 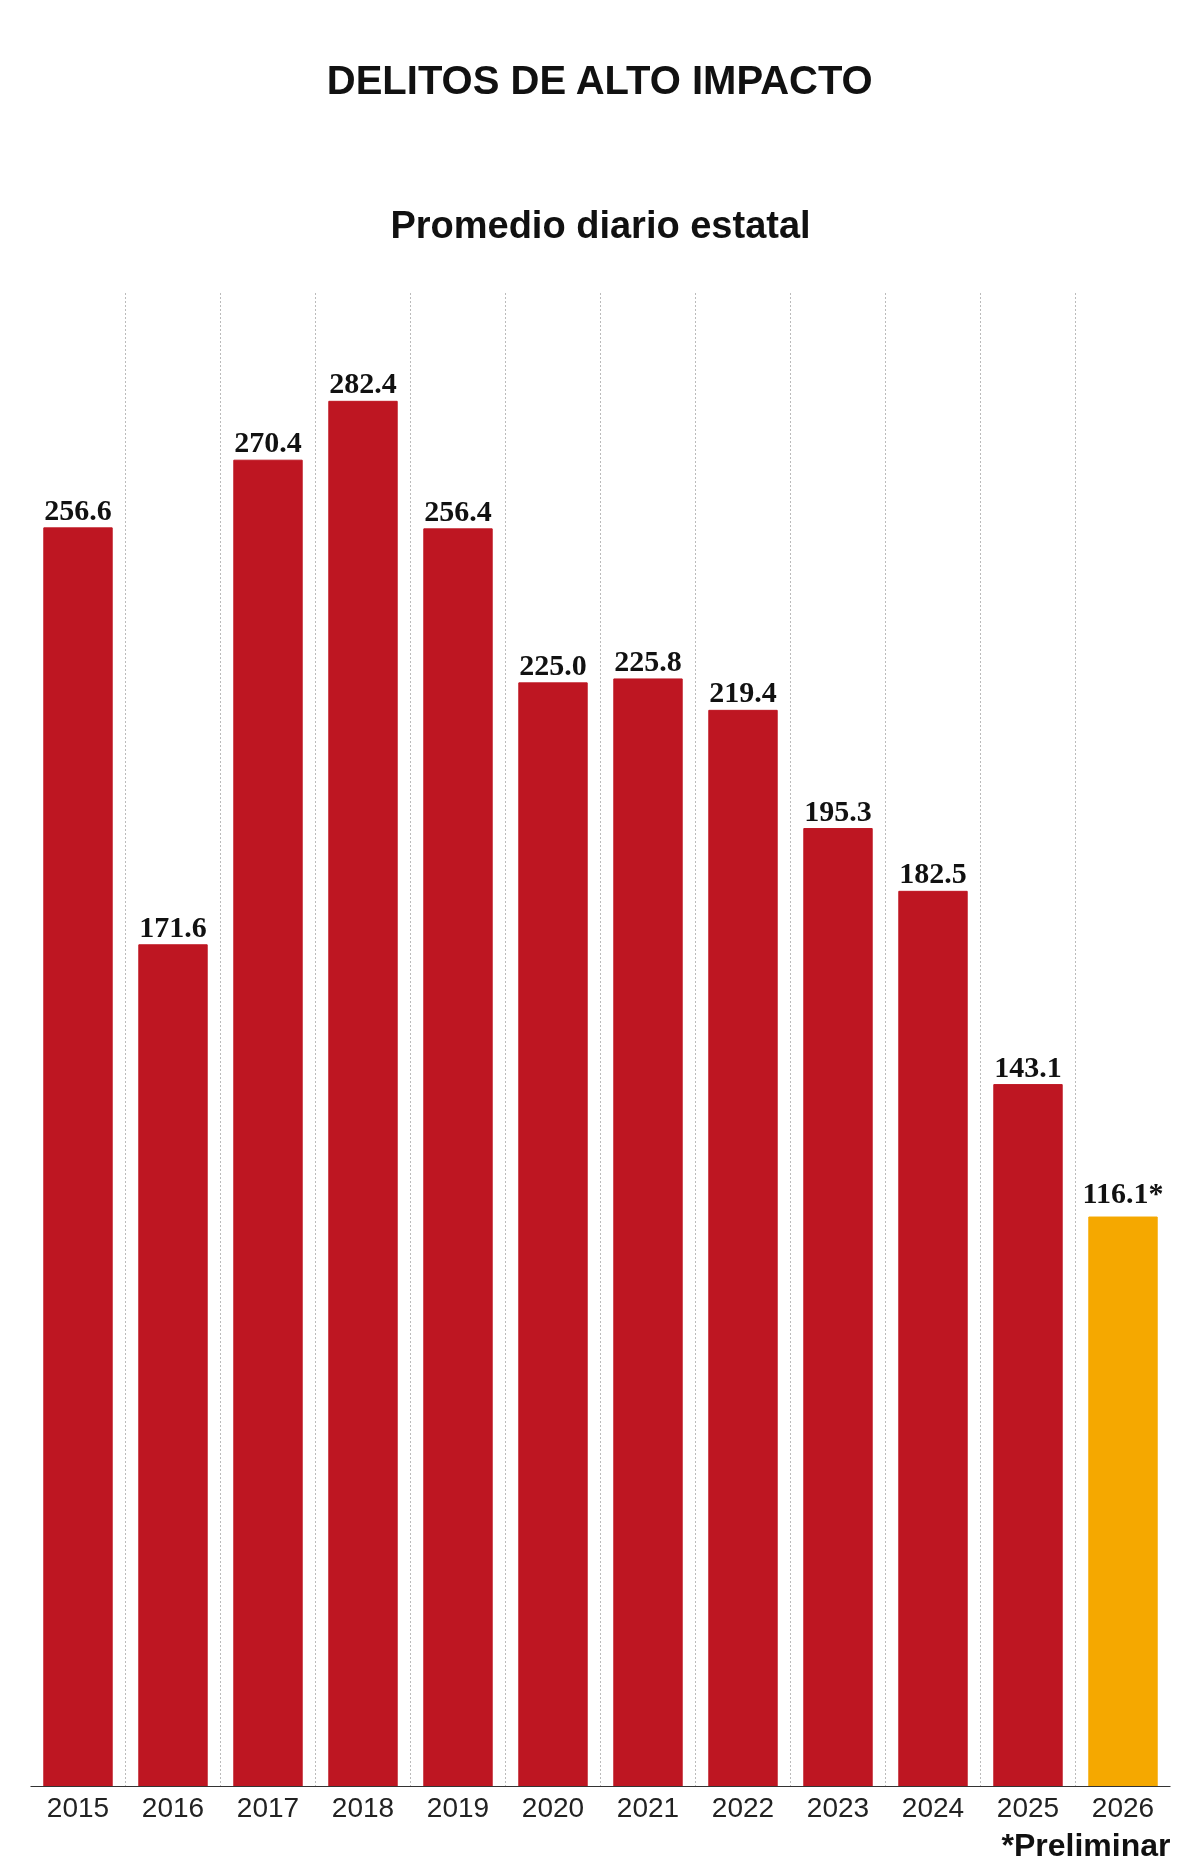 What do you see at coordinates (1086, 1844) in the screenshot?
I see `text: *Preliminar` at bounding box center [1086, 1844].